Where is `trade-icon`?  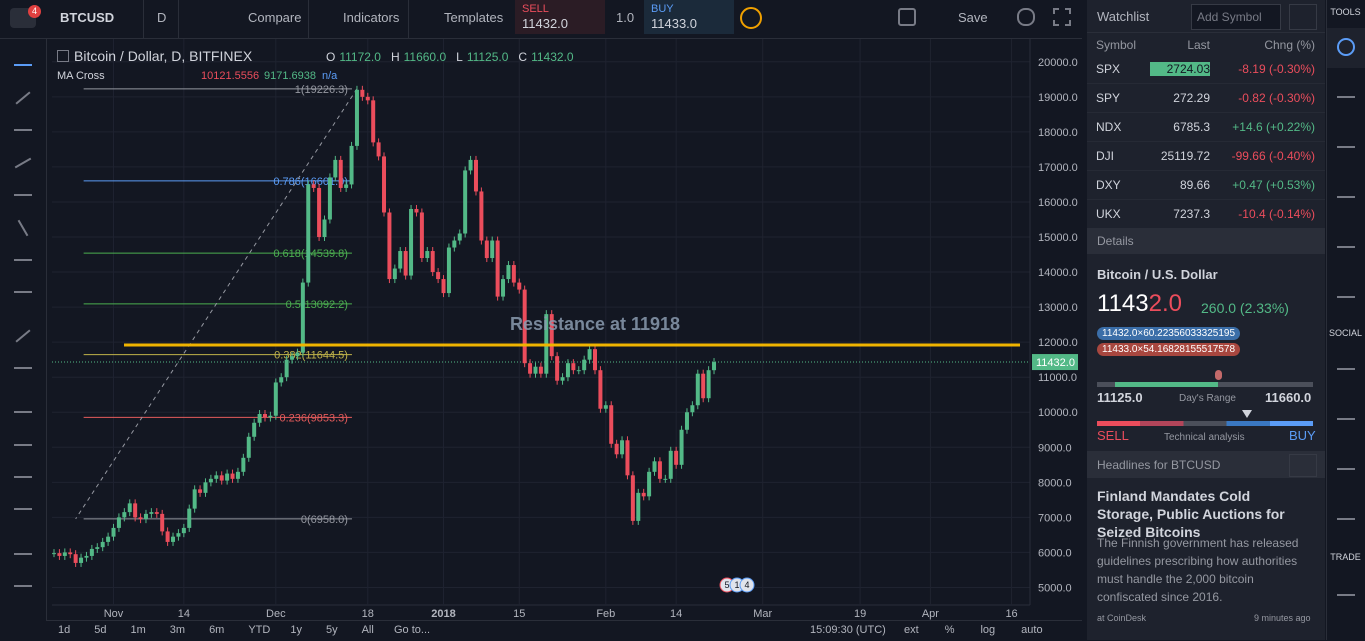
trade-icon is located at coordinates (1346, 595).